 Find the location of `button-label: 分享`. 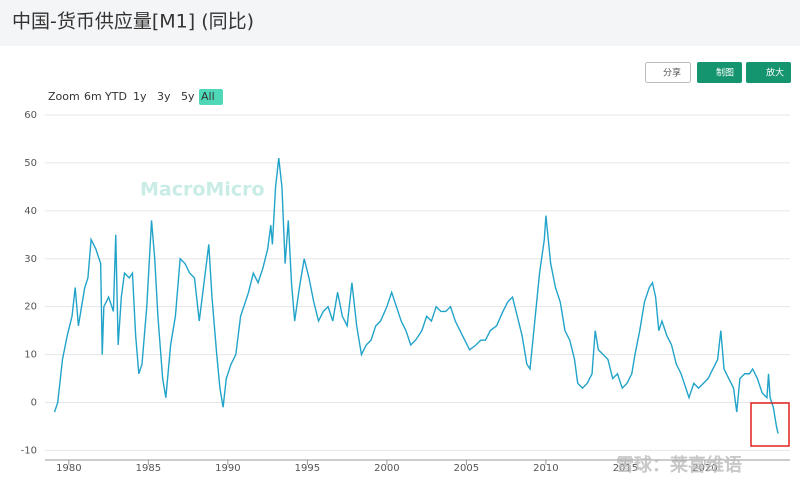

button-label: 分享 is located at coordinates (672, 73).